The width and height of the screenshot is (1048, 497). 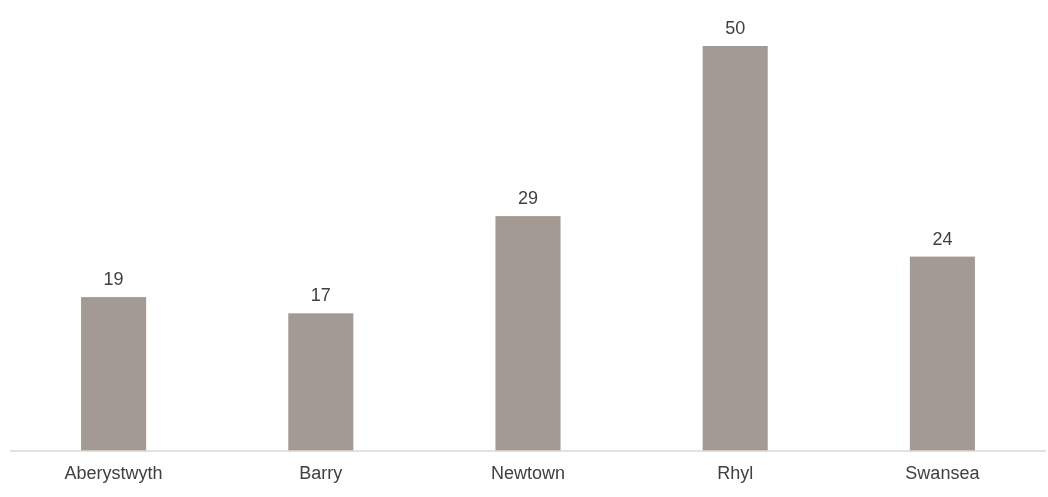 I want to click on x-tick-label: Barry, so click(x=321, y=473).